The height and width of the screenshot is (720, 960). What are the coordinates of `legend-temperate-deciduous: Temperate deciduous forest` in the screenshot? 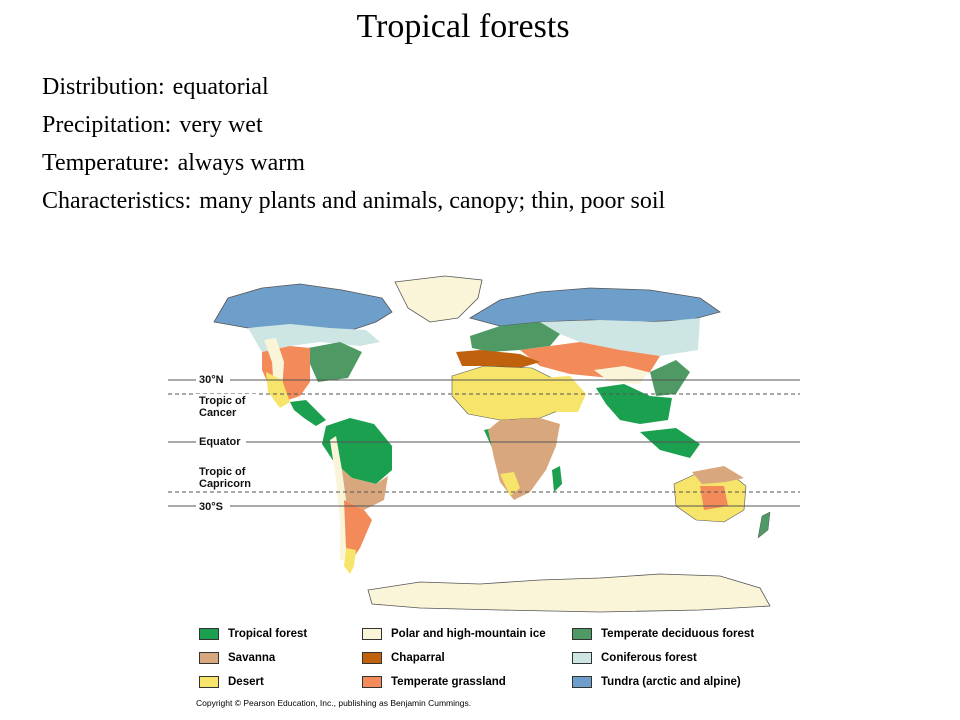 It's located at (663, 634).